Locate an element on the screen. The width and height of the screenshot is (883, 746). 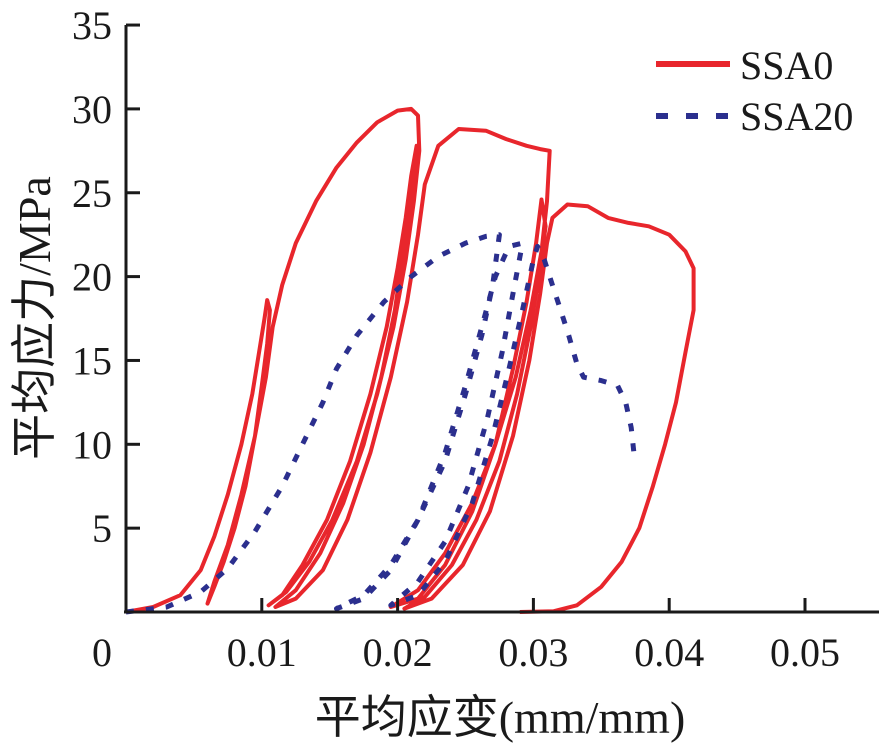
y-ticks: 5 10 15 20 25 30 35 is located at coordinates (106, 277).